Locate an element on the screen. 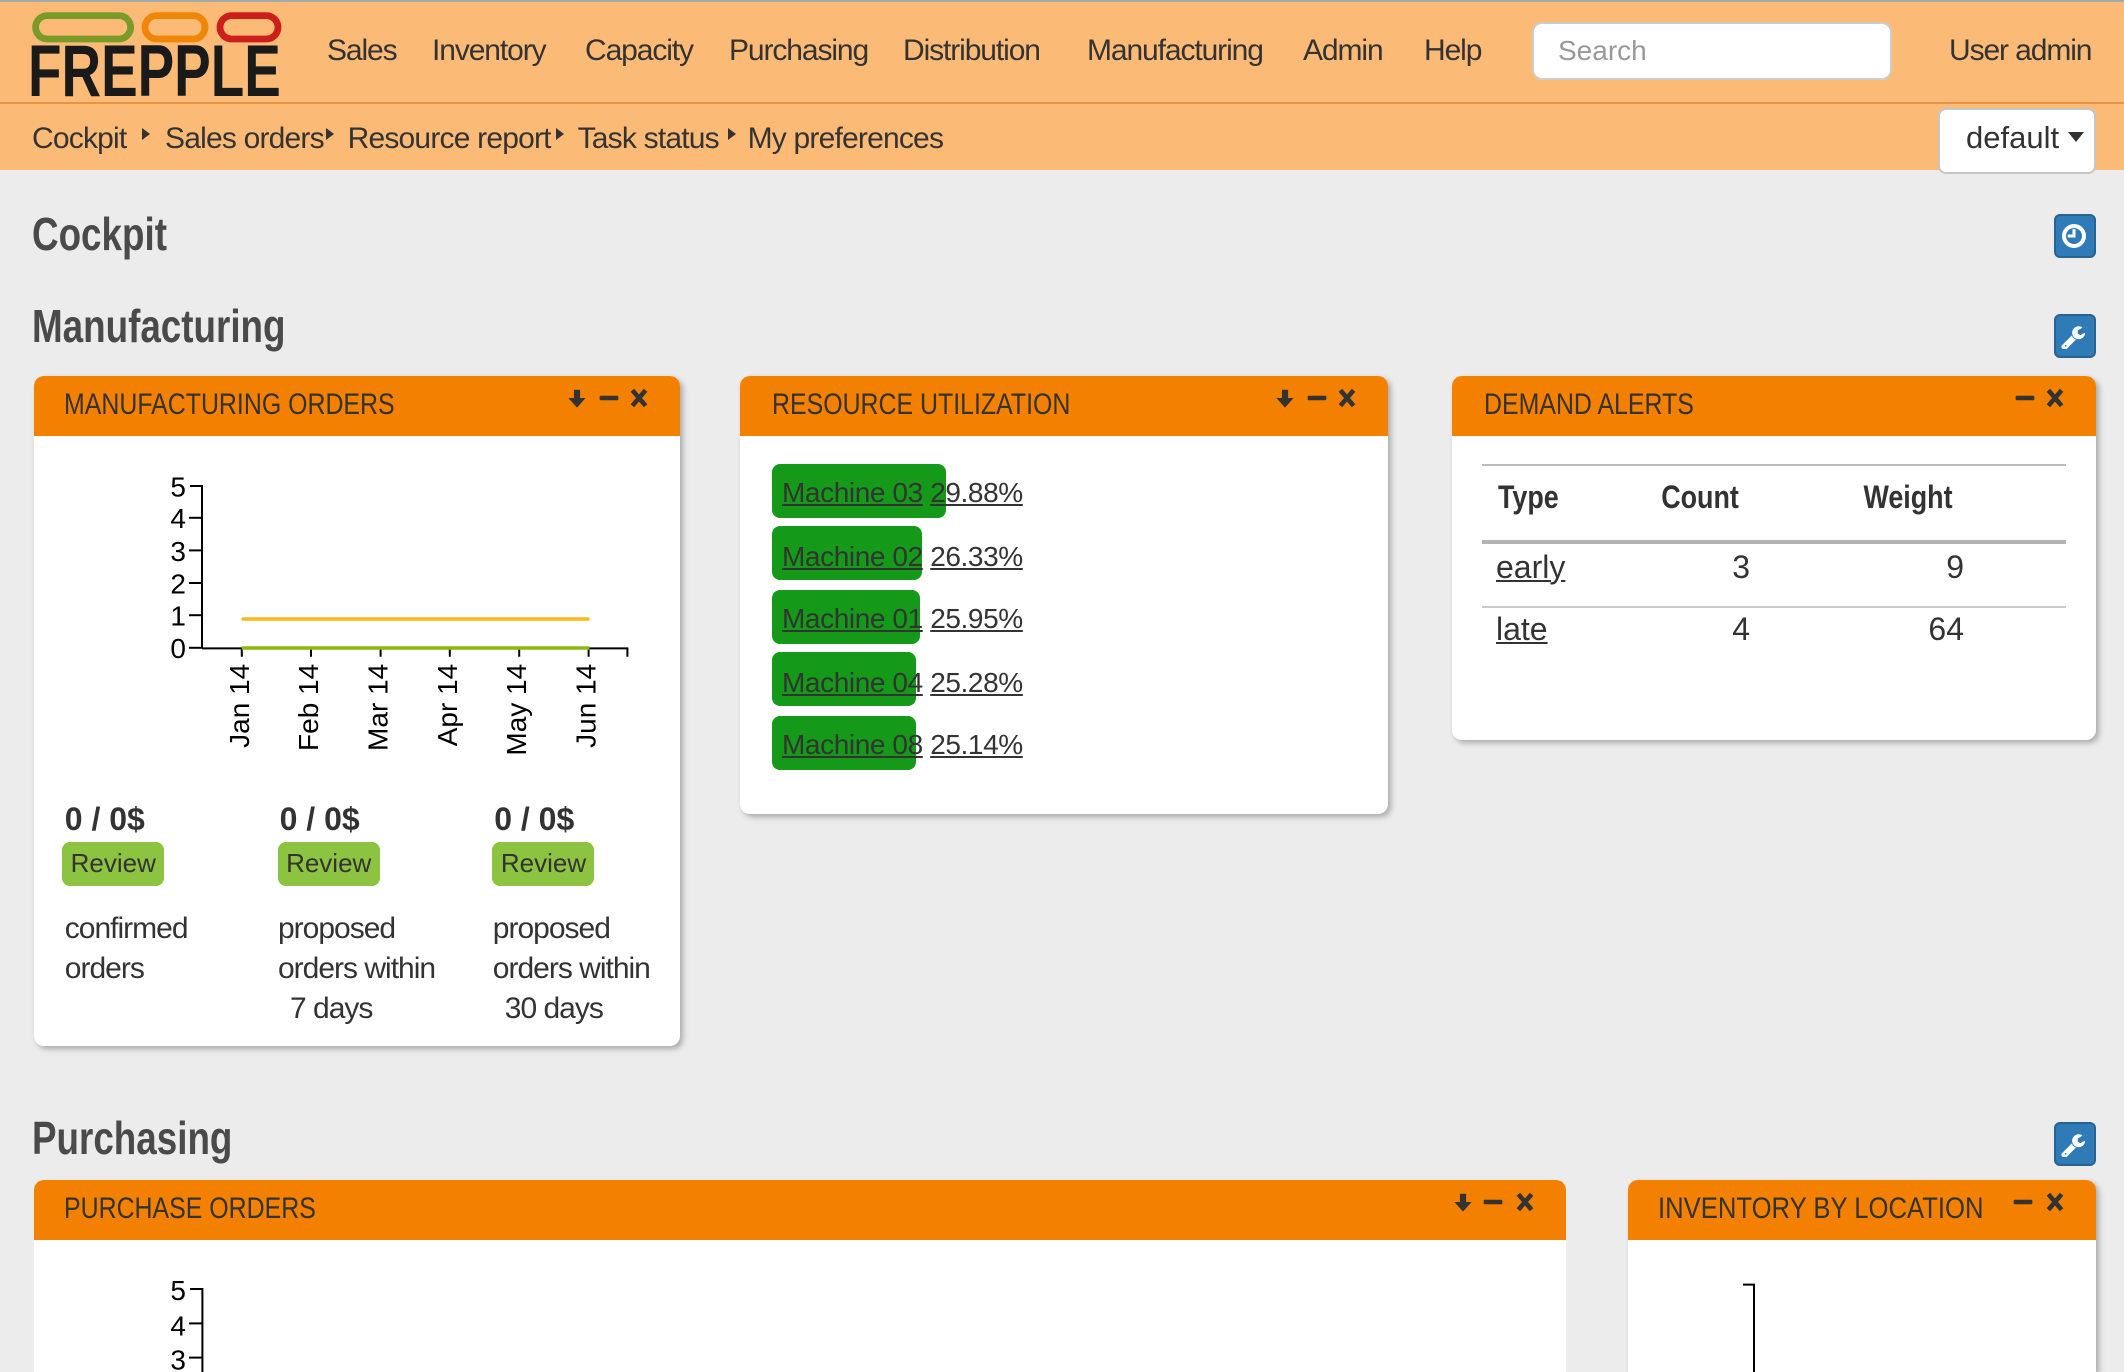 Image resolution: width=2124 pixels, height=1372 pixels. svg-text: Jun 14 is located at coordinates (585, 705).